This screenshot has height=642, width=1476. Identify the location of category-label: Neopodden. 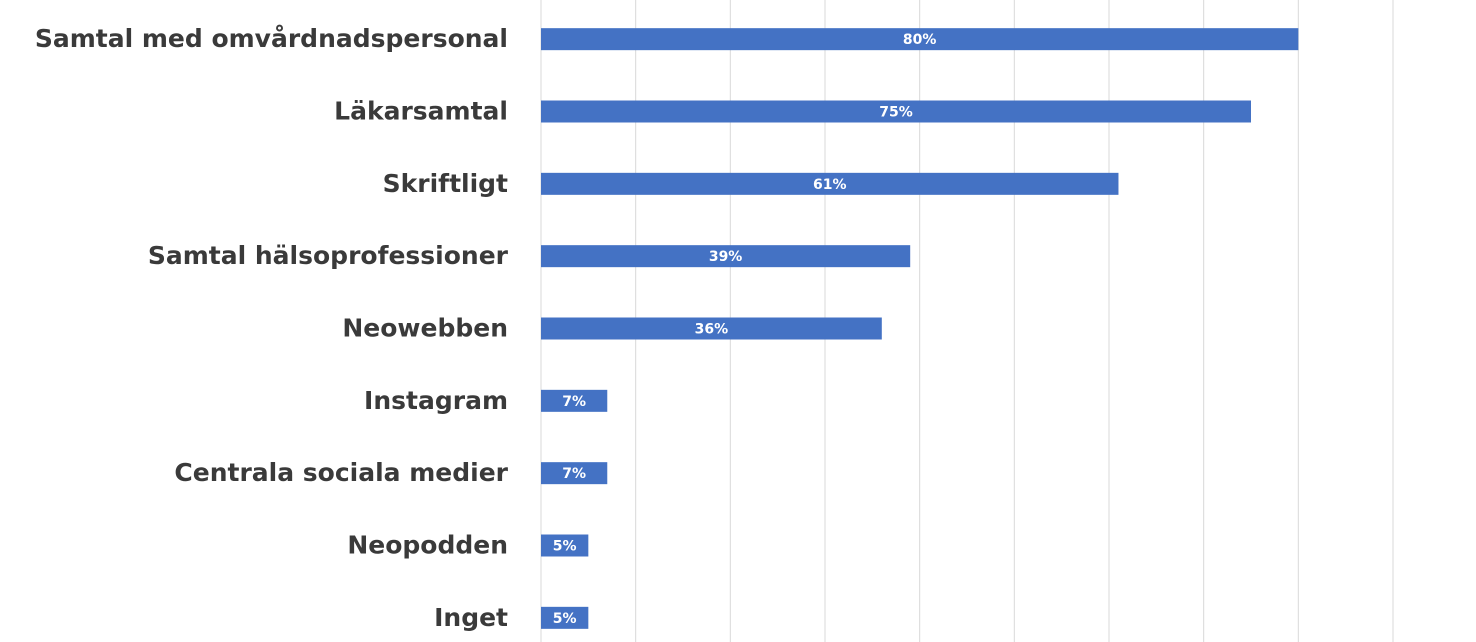
(427, 545).